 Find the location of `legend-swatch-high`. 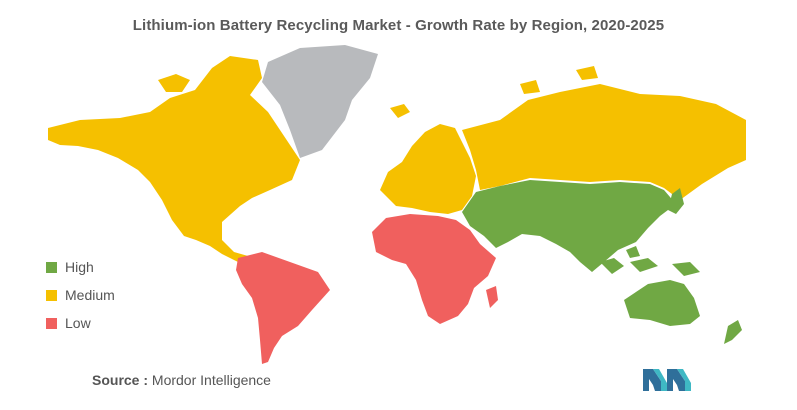

legend-swatch-high is located at coordinates (51, 267).